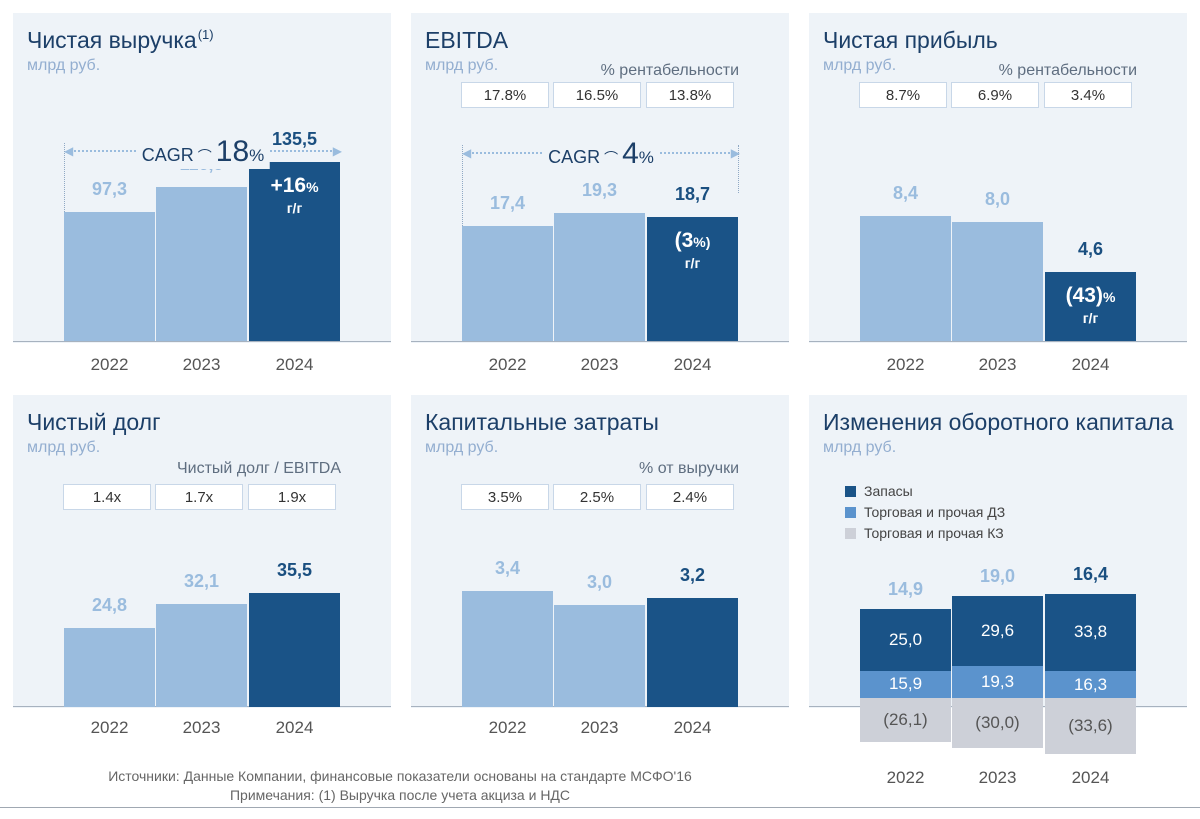 This screenshot has width=1200, height=819. What do you see at coordinates (199, 497) in the screenshot?
I see `net-debt-ratio-2023: 1.7x` at bounding box center [199, 497].